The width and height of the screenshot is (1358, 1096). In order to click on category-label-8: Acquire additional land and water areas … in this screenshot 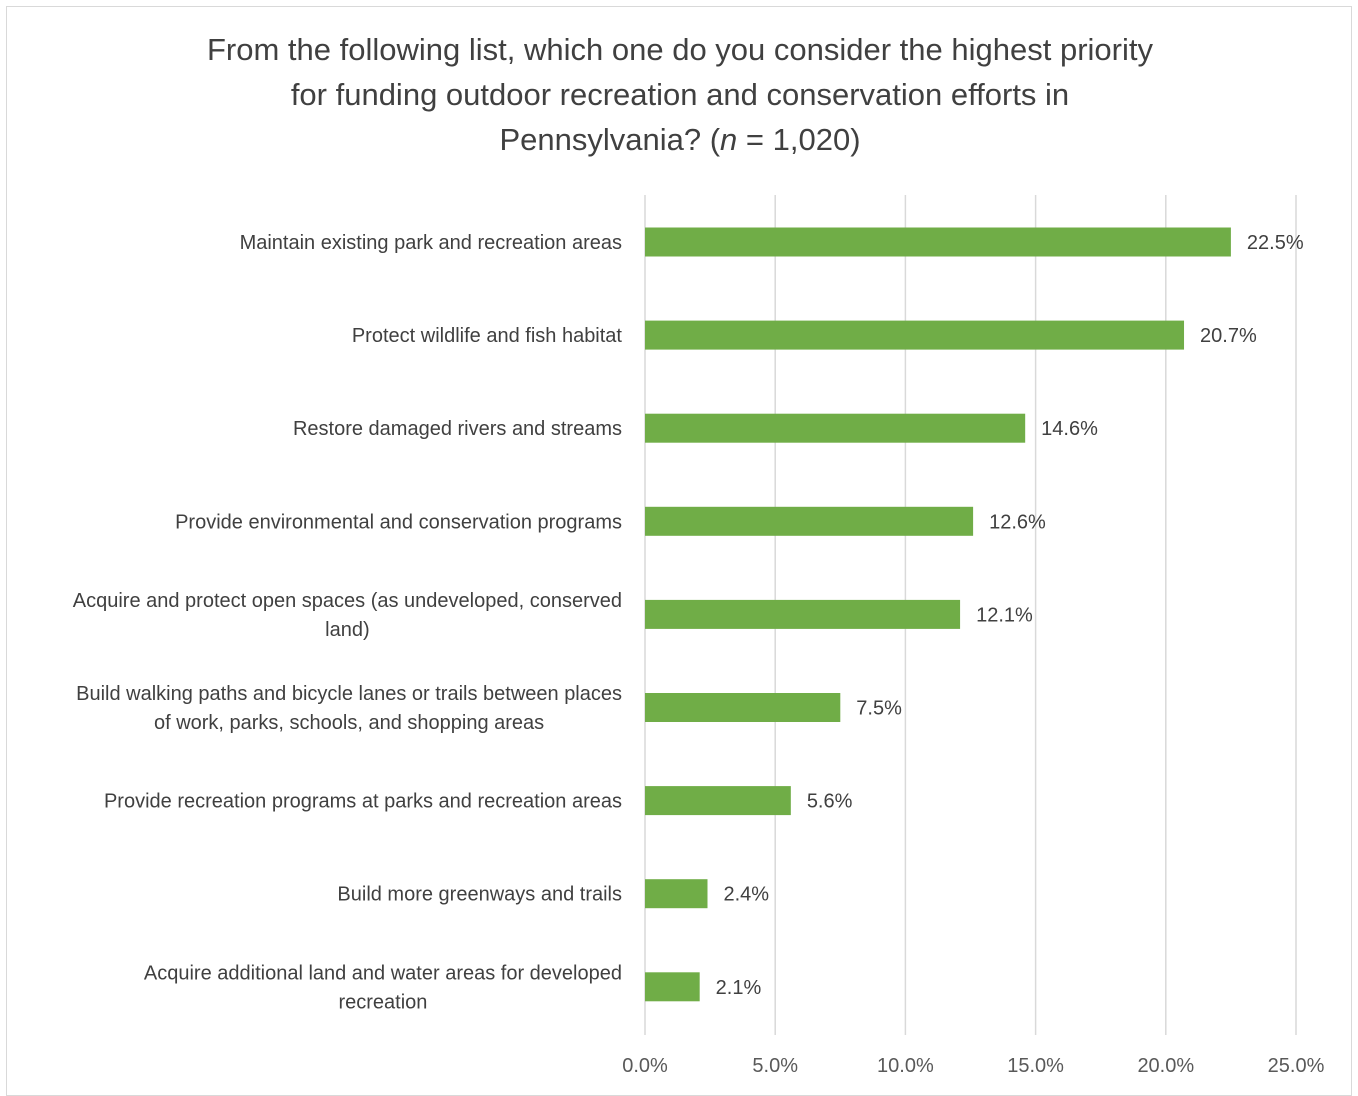, I will do `click(383, 987)`.